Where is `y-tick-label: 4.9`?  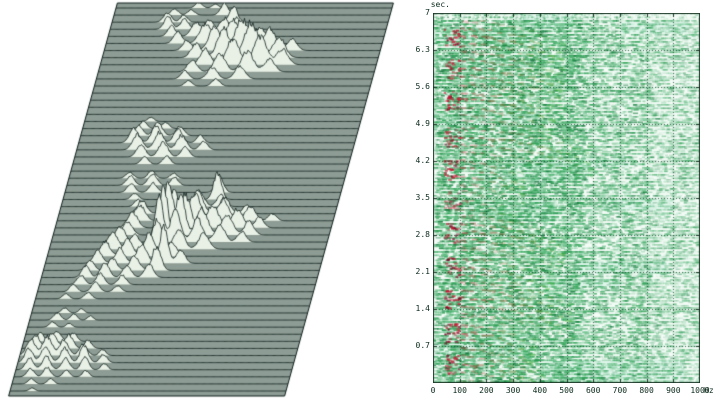 y-tick-label: 4.9 is located at coordinates (422, 123).